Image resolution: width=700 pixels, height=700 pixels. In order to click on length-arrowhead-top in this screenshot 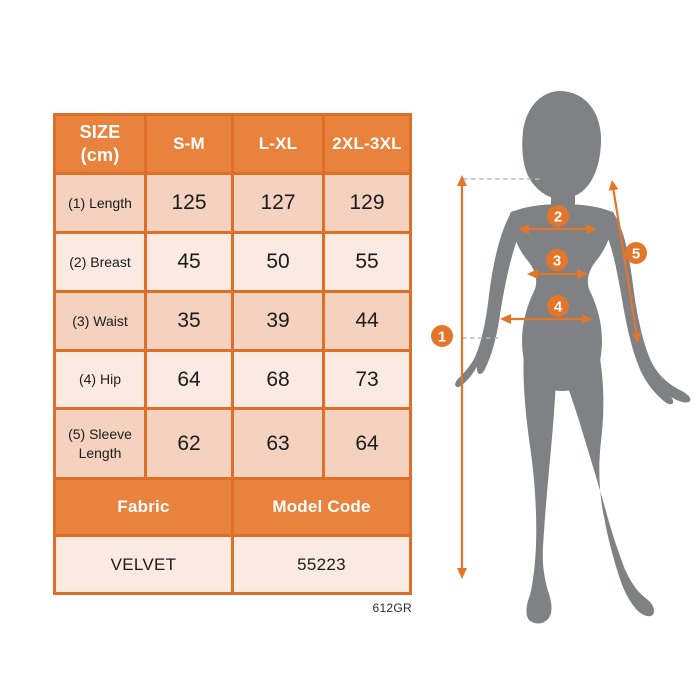, I will do `click(462, 180)`.